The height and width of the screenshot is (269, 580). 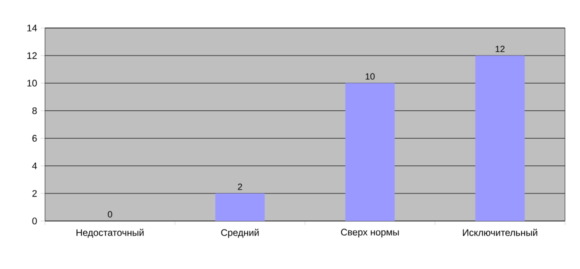 What do you see at coordinates (34, 138) in the screenshot?
I see `y-tick-label: 6` at bounding box center [34, 138].